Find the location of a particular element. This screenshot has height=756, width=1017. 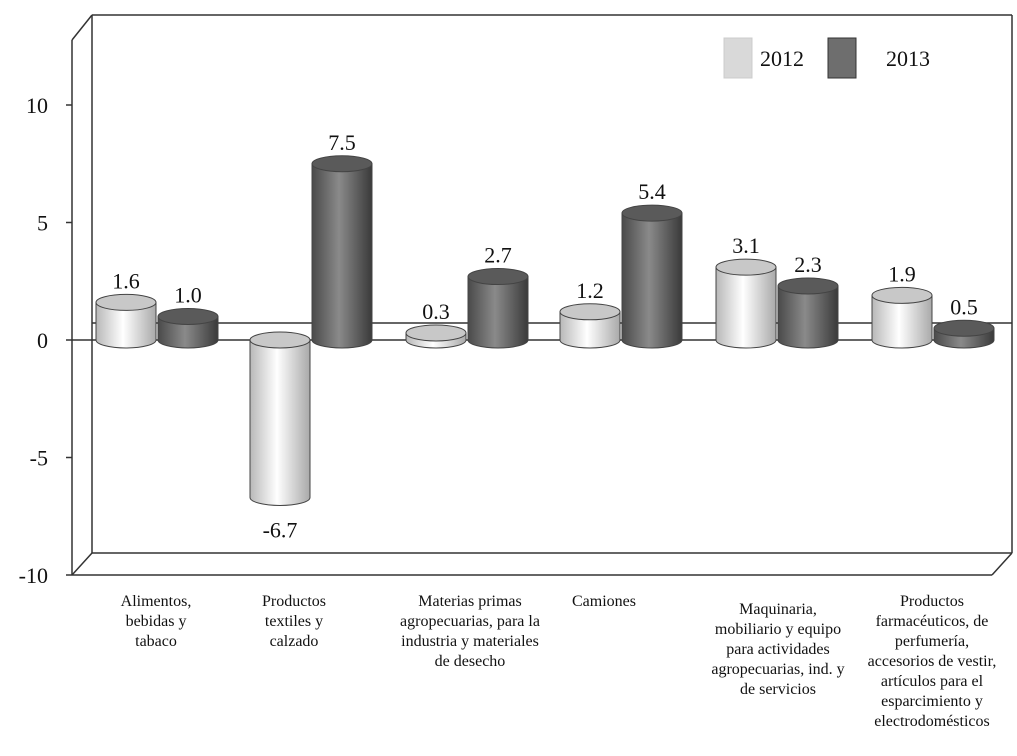

legend-label-2013: 2013 is located at coordinates (908, 58).